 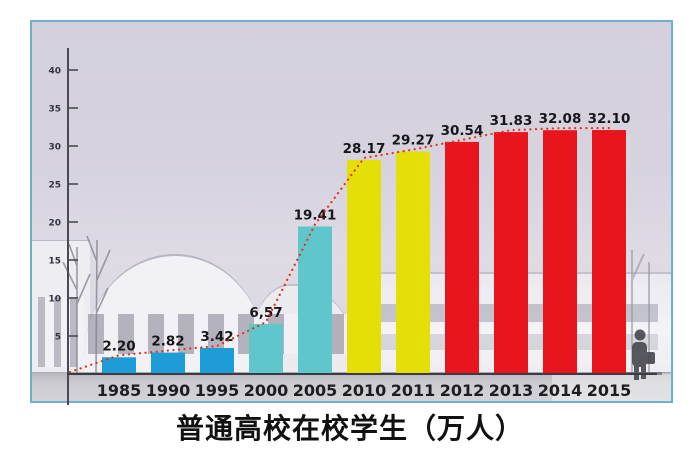 What do you see at coordinates (364, 149) in the screenshot?
I see `bar-value-label: 28.17` at bounding box center [364, 149].